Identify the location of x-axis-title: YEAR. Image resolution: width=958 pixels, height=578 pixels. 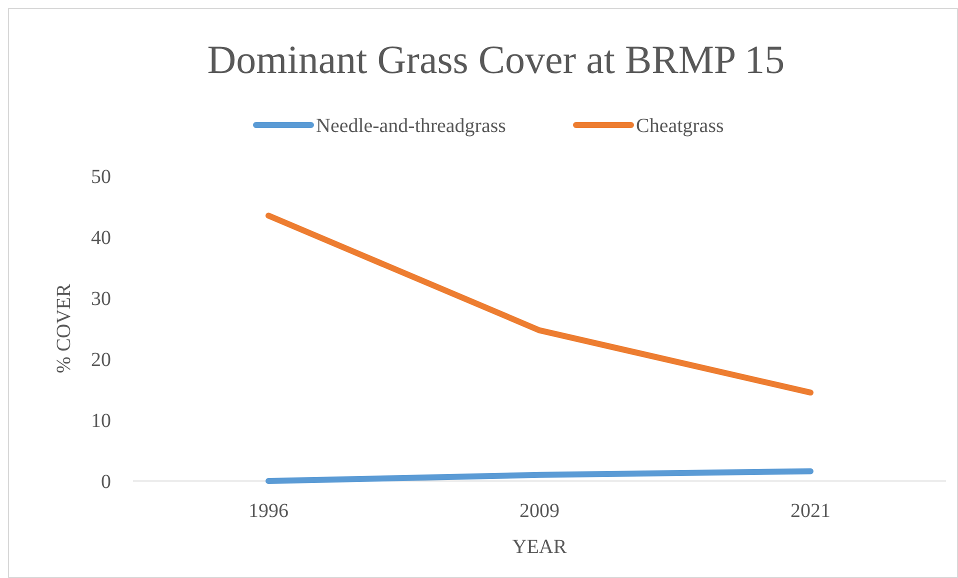
(540, 547).